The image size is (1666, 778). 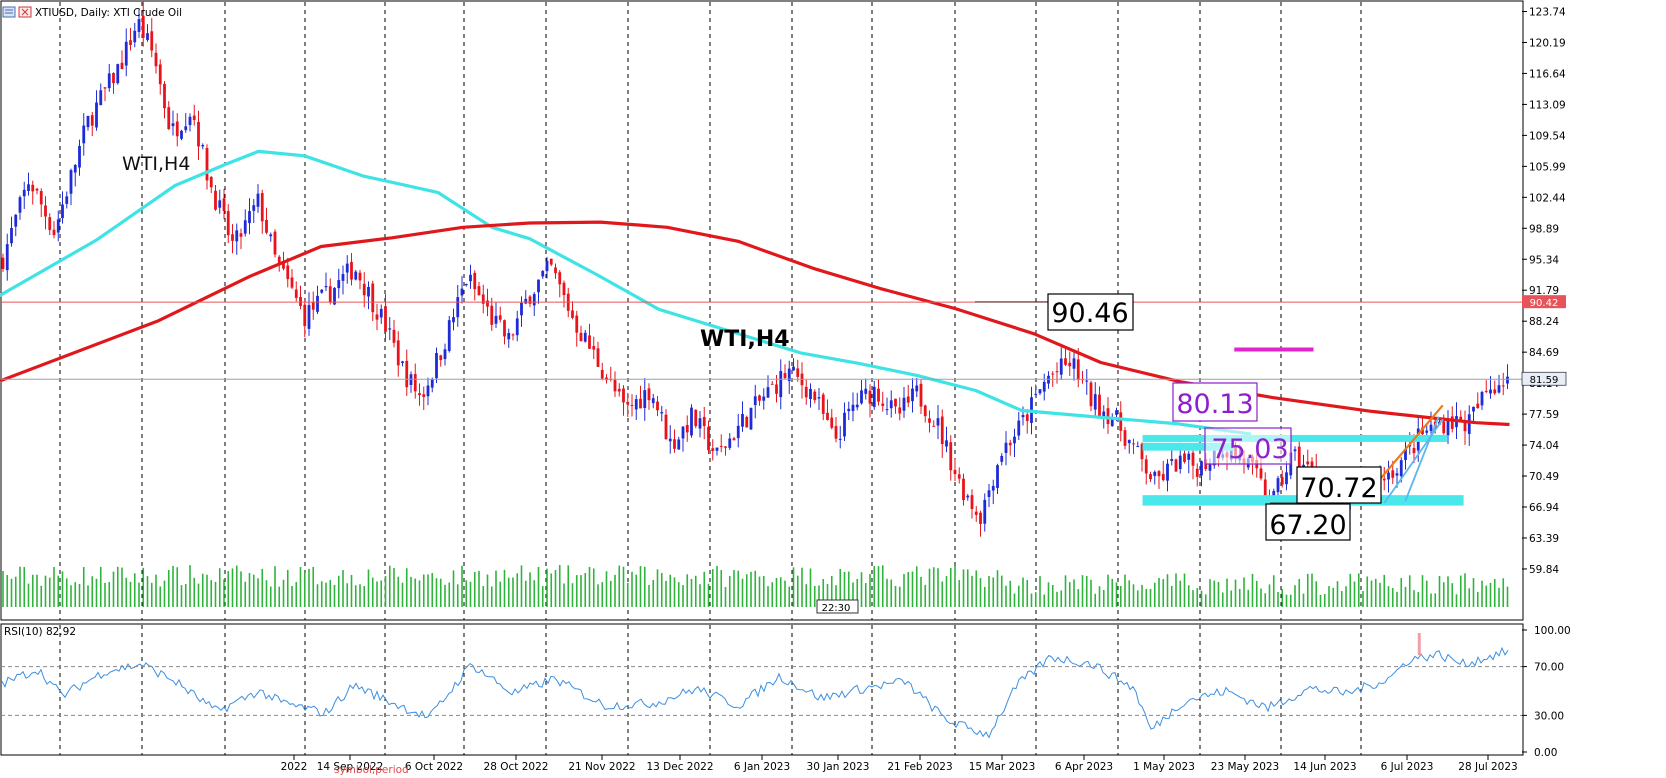 What do you see at coordinates (1248, 446) in the screenshot?
I see `label-75-03: 75.03` at bounding box center [1248, 446].